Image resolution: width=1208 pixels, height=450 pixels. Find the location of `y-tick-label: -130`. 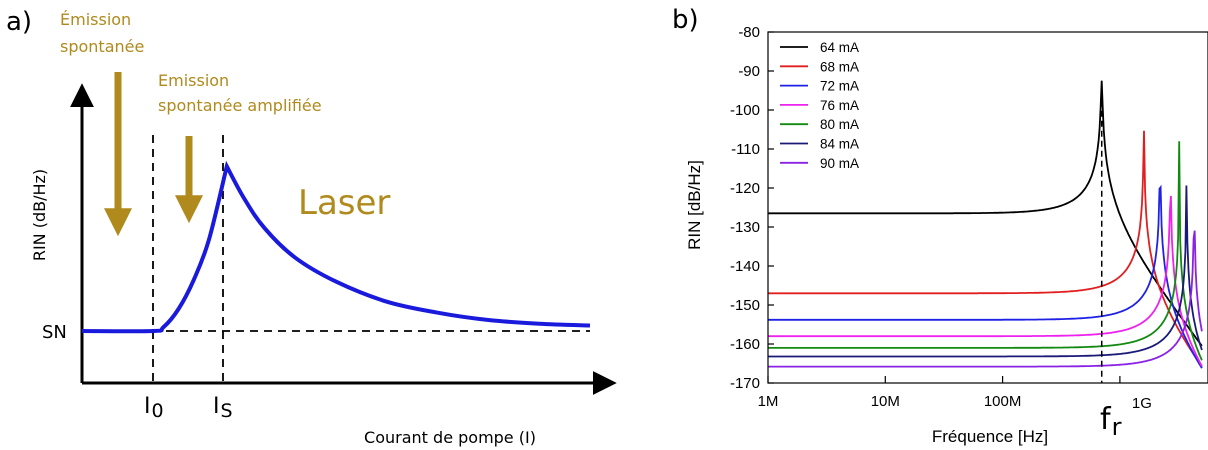

y-tick-label: -130 is located at coordinates (745, 227).